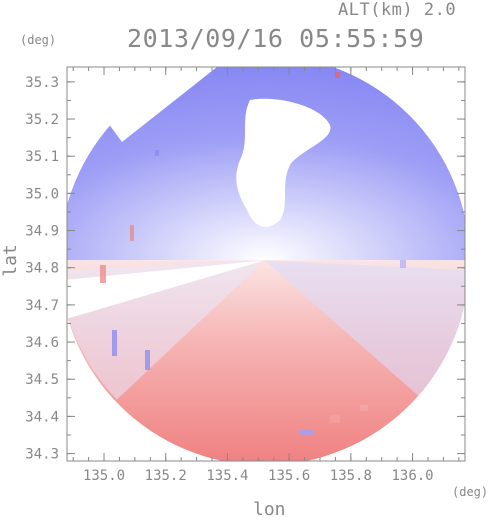  I want to click on x-tick-label: 135.4, so click(227, 476).